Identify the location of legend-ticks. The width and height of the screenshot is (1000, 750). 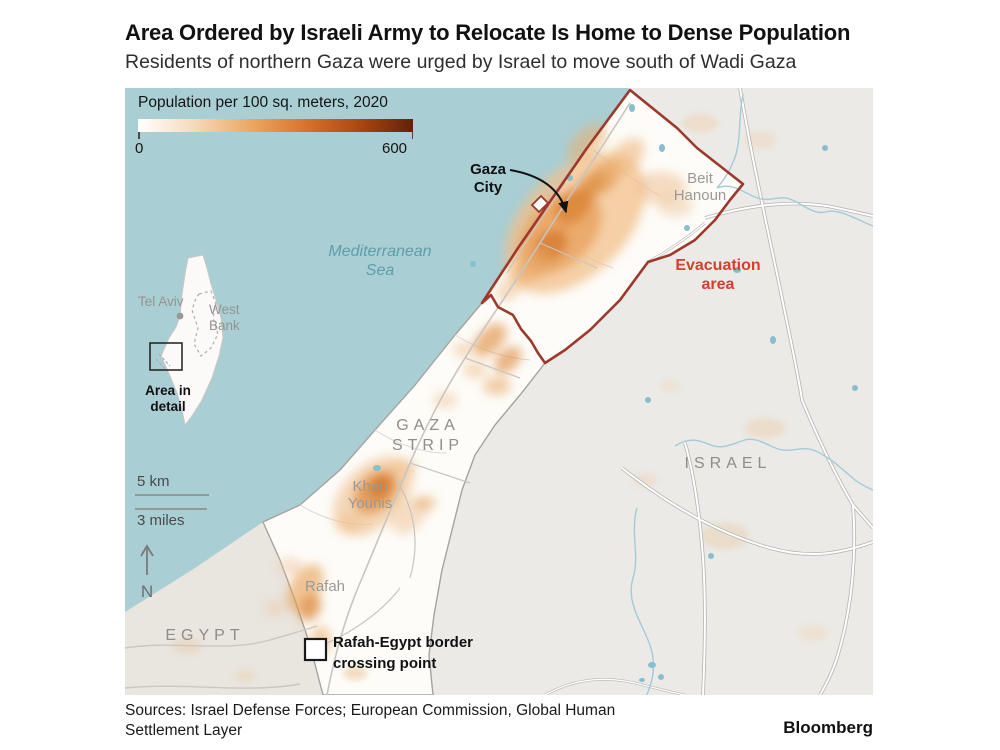
(275, 135).